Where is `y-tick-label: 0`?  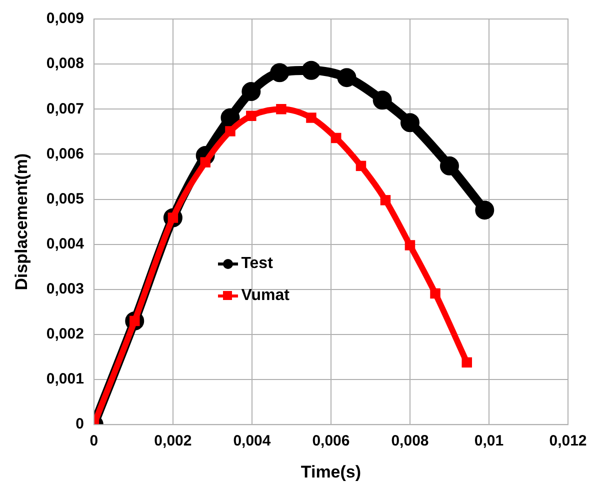
y-tick-label: 0 is located at coordinates (80, 424).